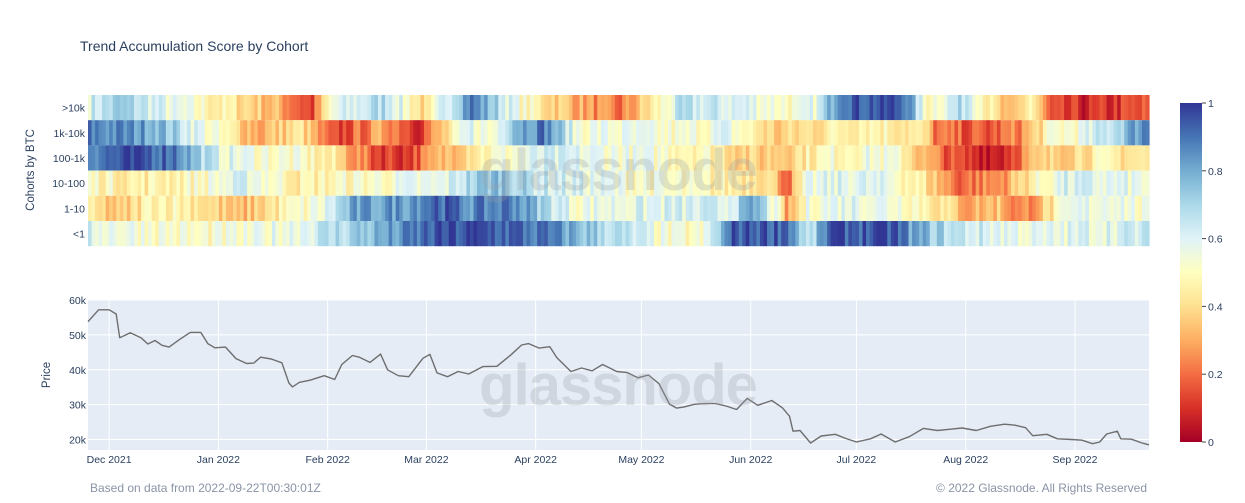  I want to click on colorbar: 10.80.60.40.20, so click(1201, 273).